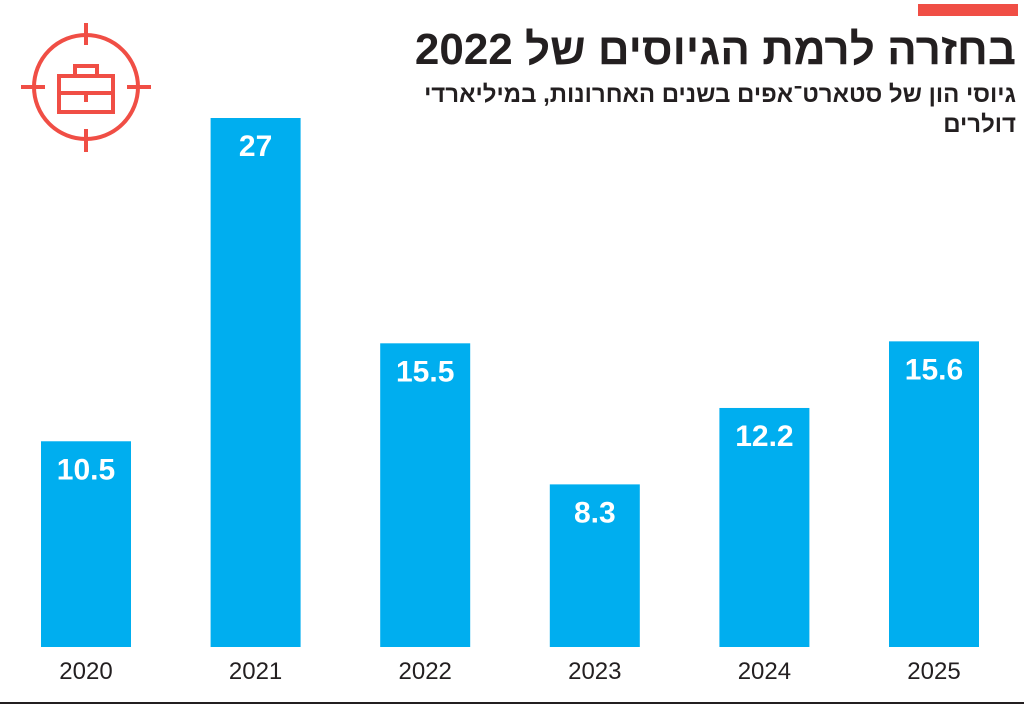 The height and width of the screenshot is (707, 1024). Describe the element at coordinates (425, 671) in the screenshot. I see `x-tick-label: 2022` at that location.